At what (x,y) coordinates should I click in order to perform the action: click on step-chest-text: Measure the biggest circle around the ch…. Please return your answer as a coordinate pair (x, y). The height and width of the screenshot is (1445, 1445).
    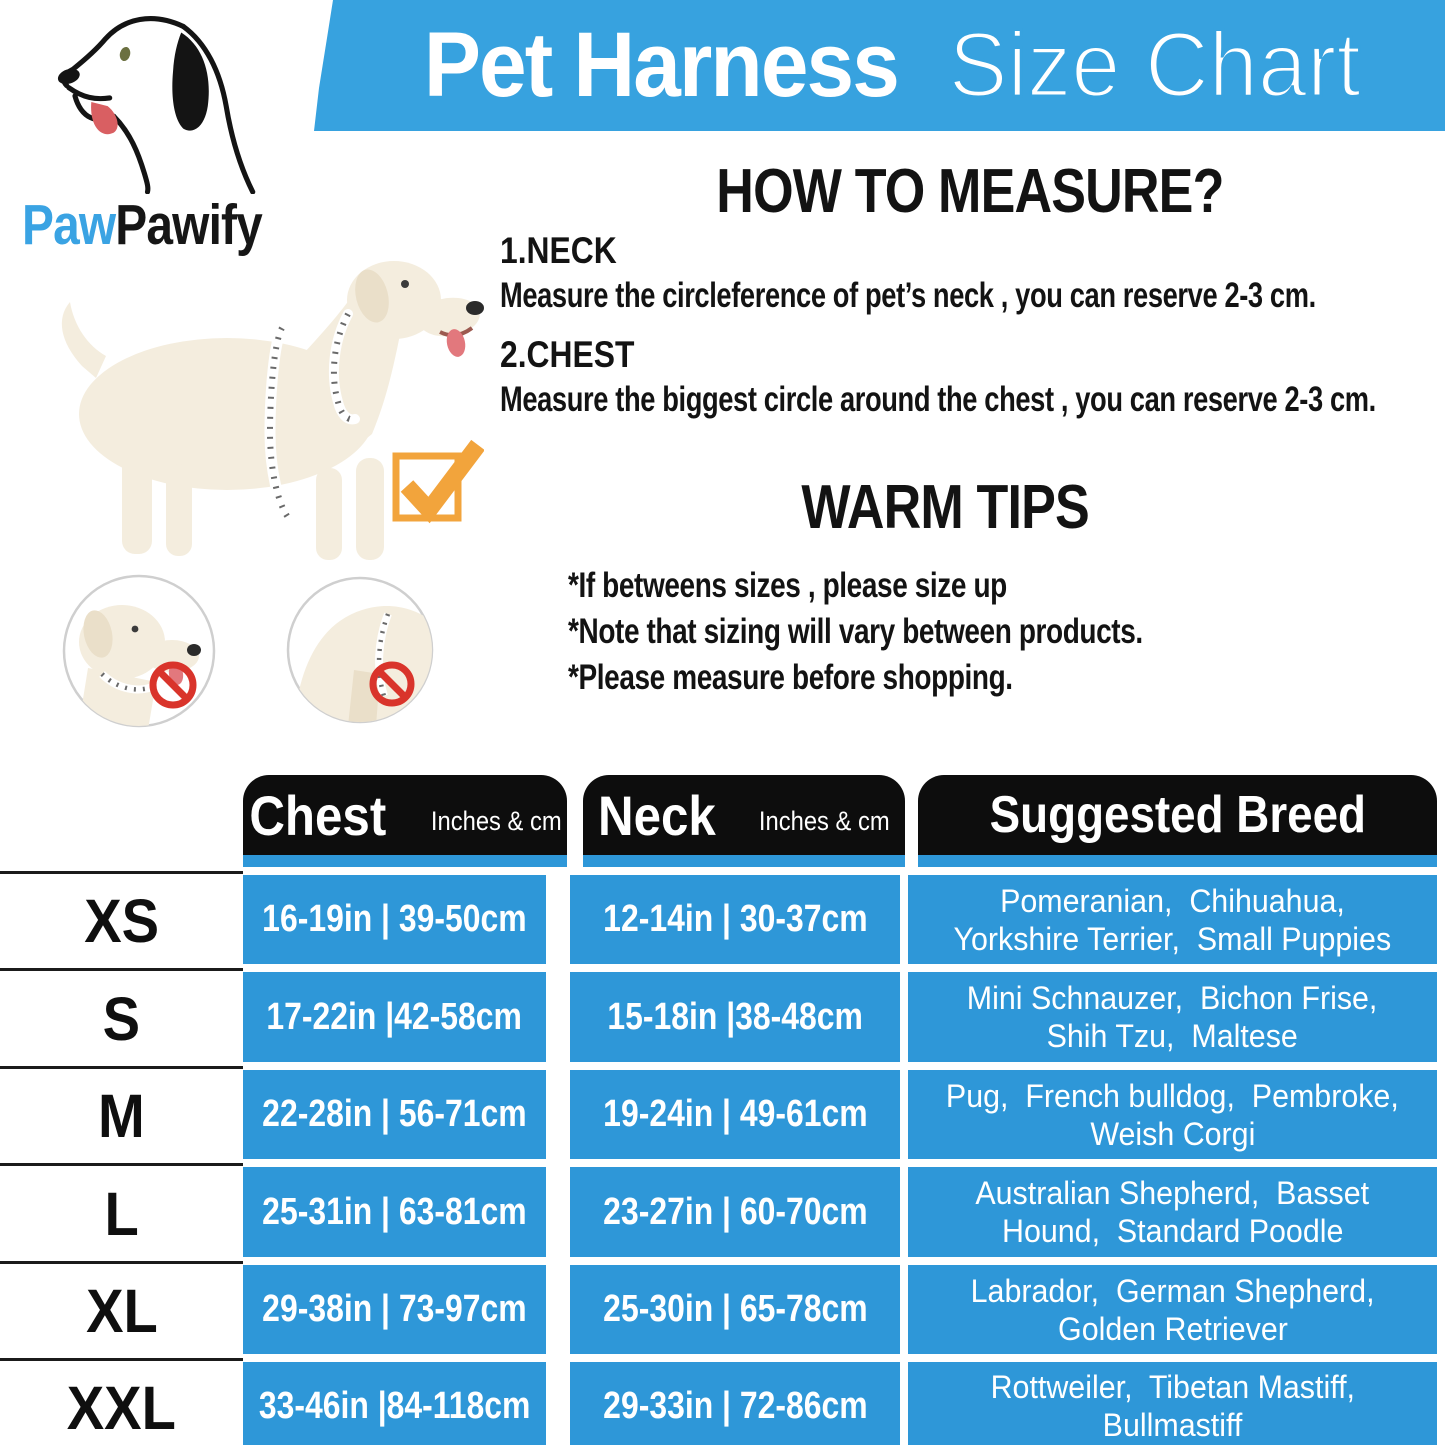
    Looking at the image, I should click on (938, 399).